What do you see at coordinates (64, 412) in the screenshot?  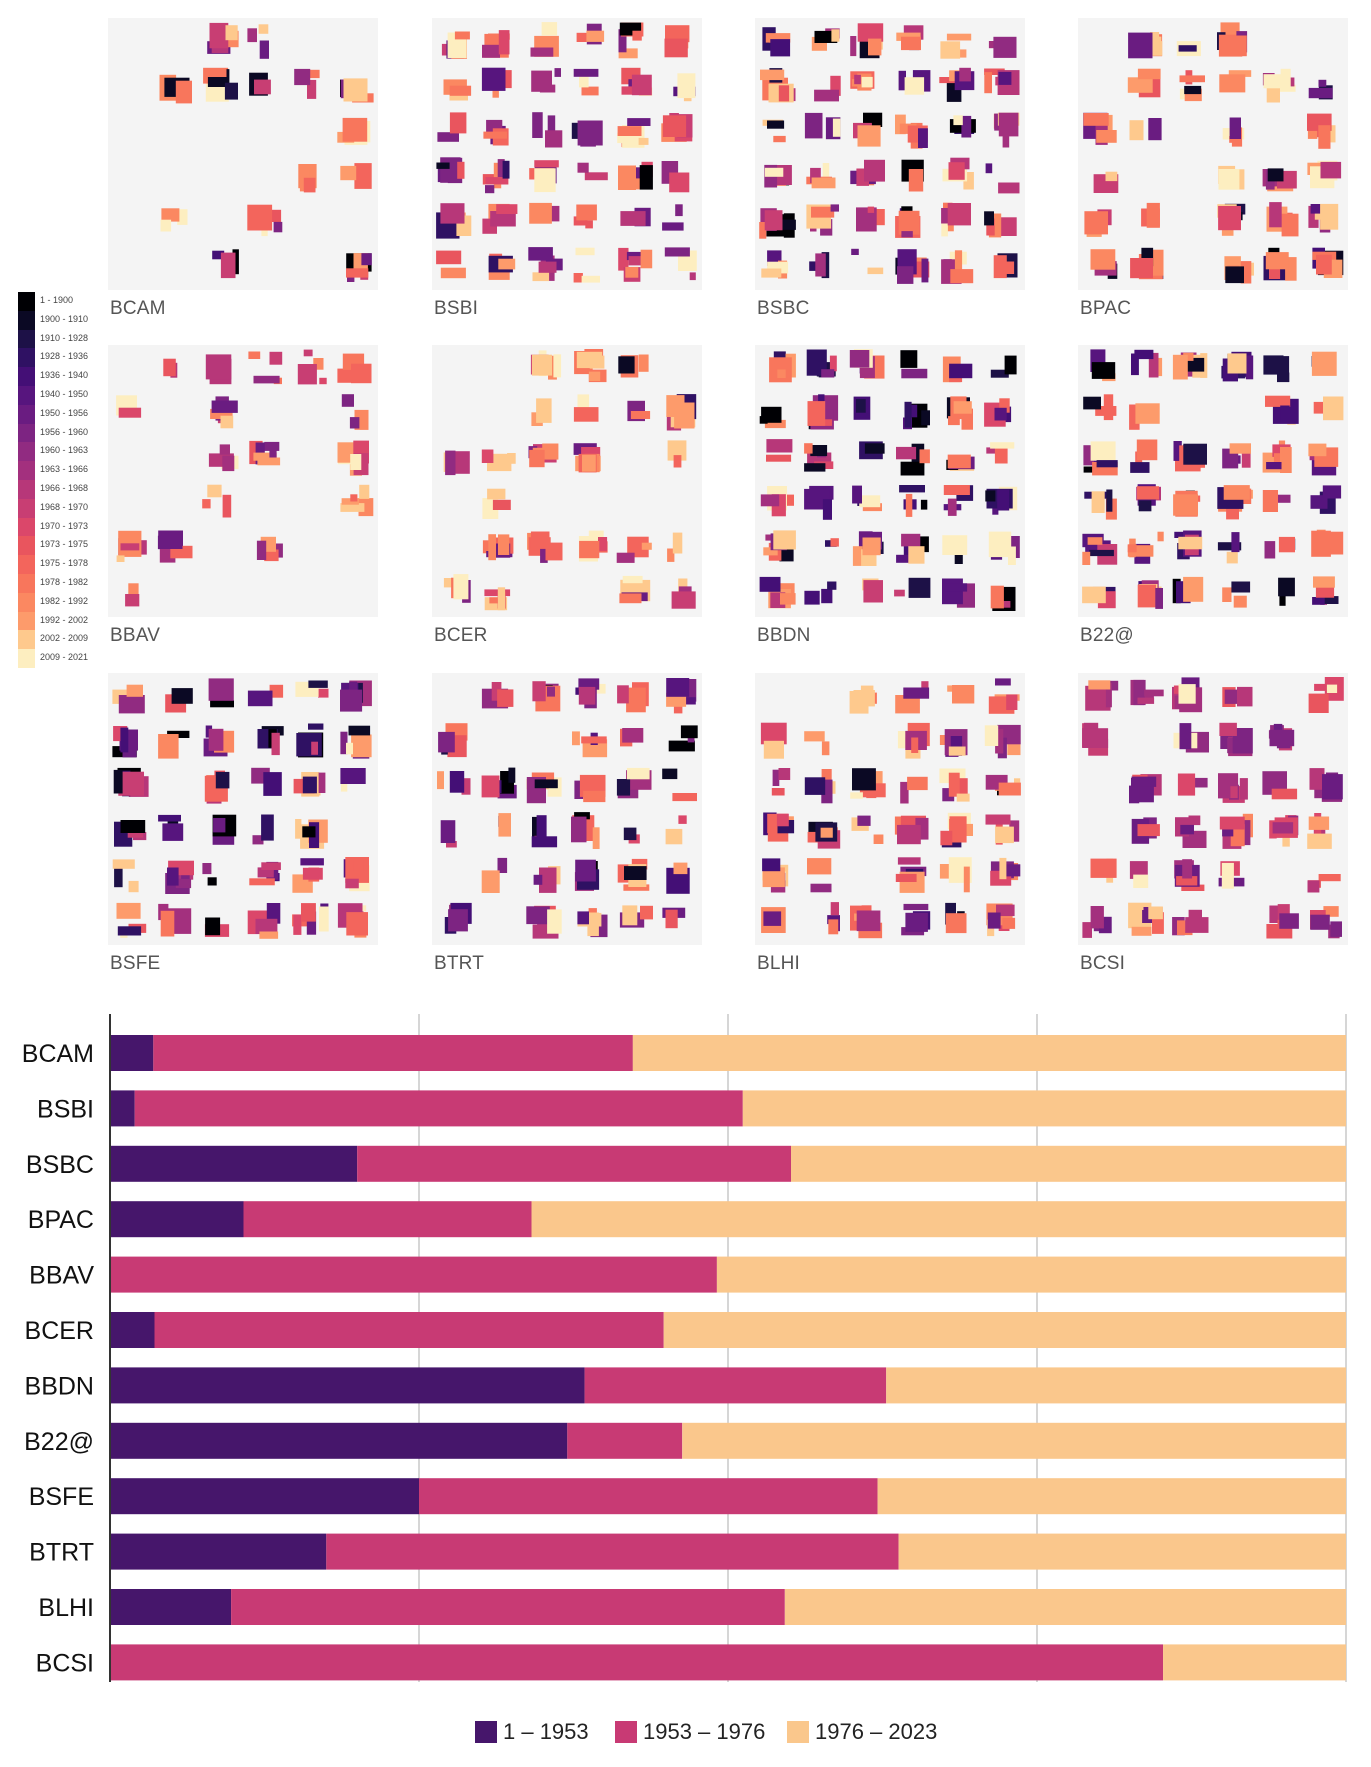 I see `age-legend-label: 1950 - 1956` at bounding box center [64, 412].